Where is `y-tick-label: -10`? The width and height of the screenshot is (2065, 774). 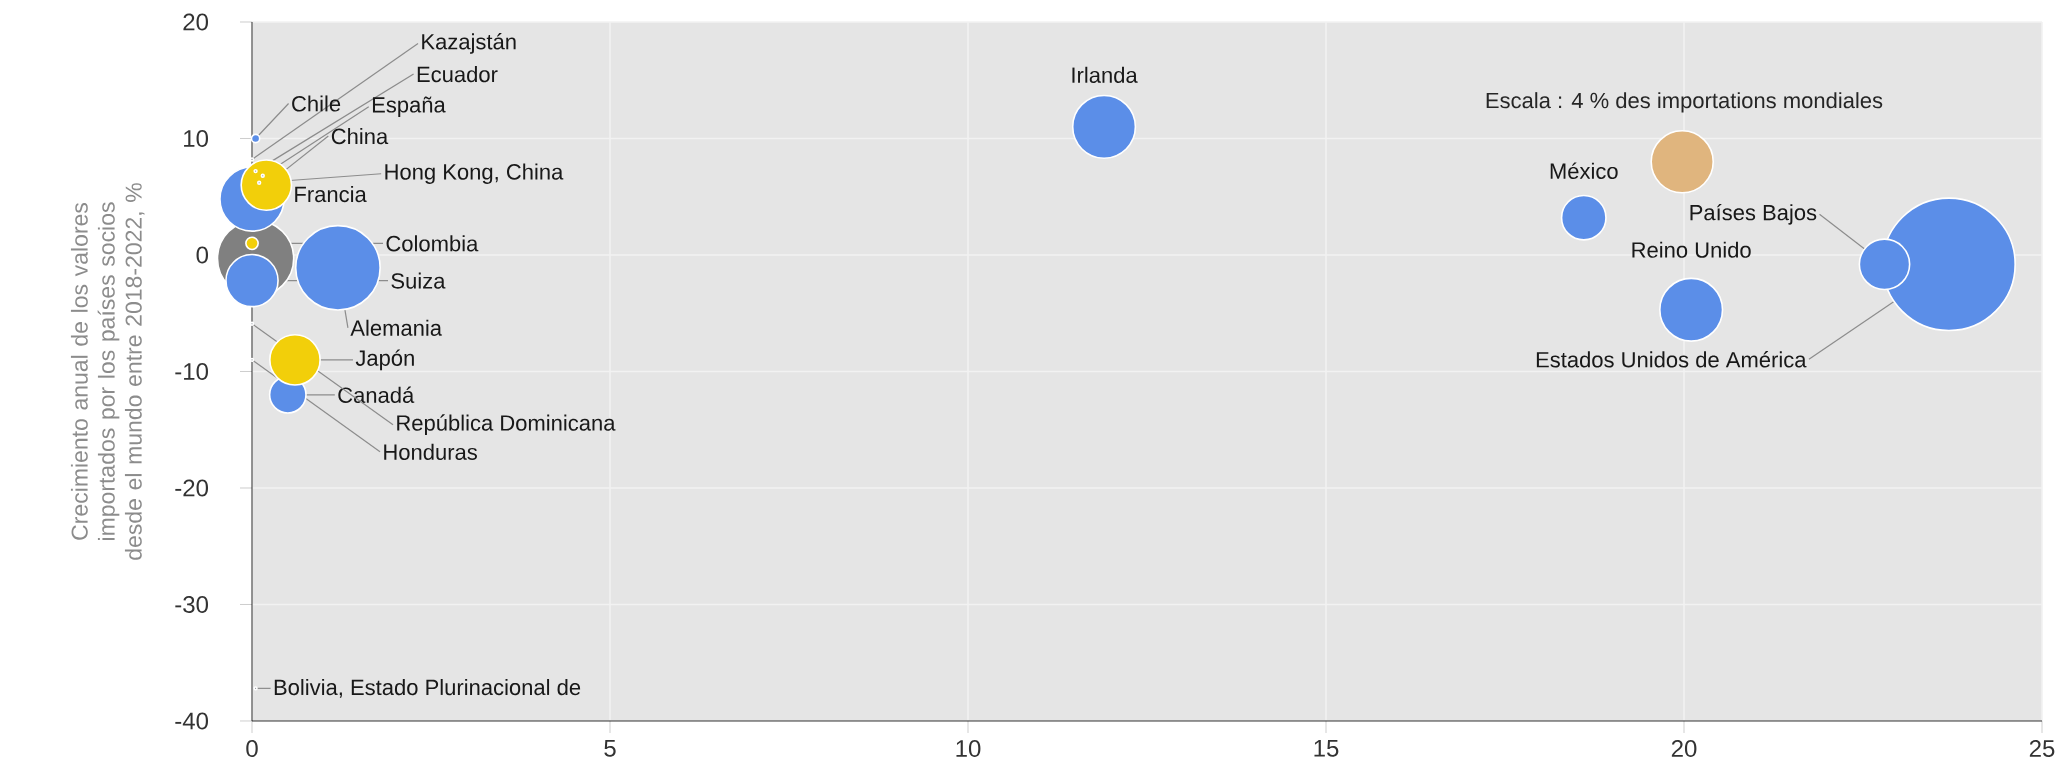 y-tick-label: -10 is located at coordinates (192, 371).